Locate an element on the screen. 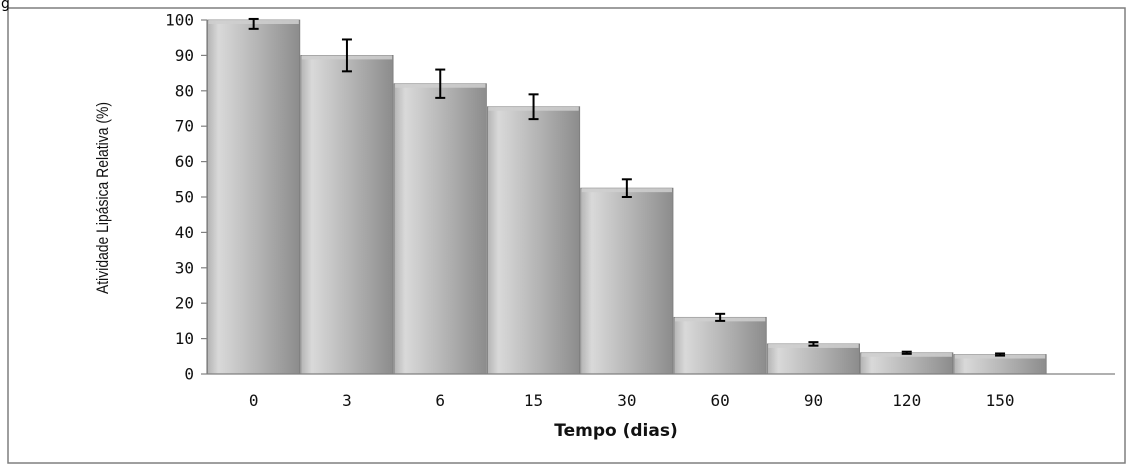 The width and height of the screenshot is (1126, 468). x-tick-label: 6 is located at coordinates (440, 400).